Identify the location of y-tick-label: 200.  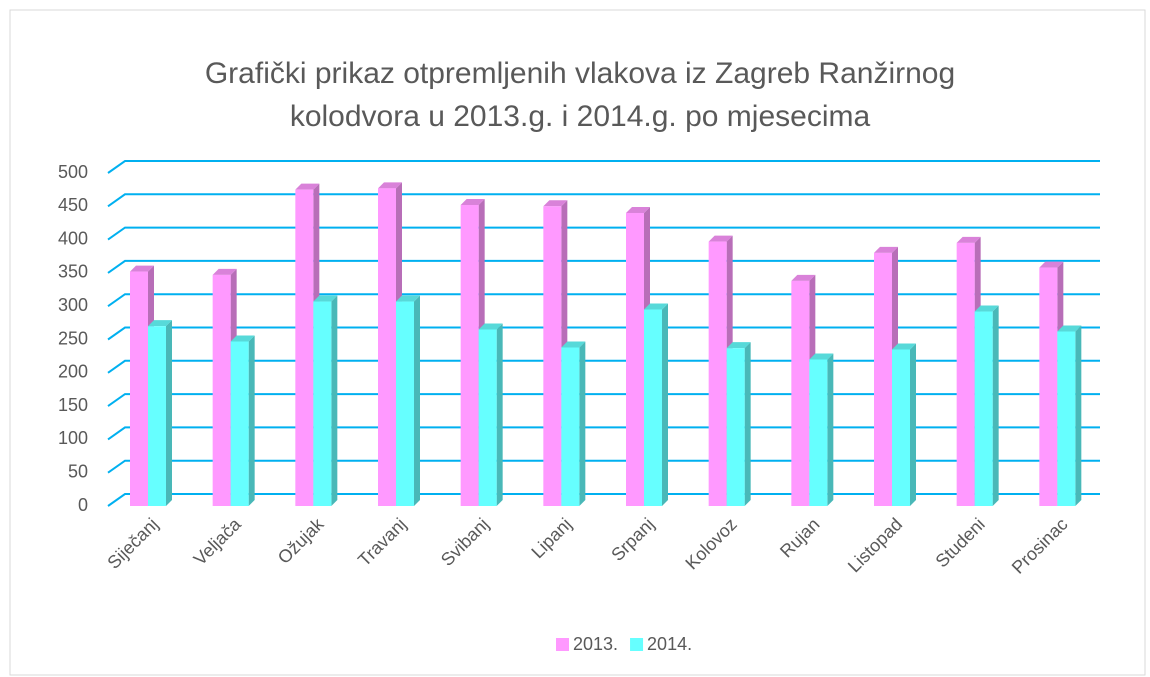
(73, 372).